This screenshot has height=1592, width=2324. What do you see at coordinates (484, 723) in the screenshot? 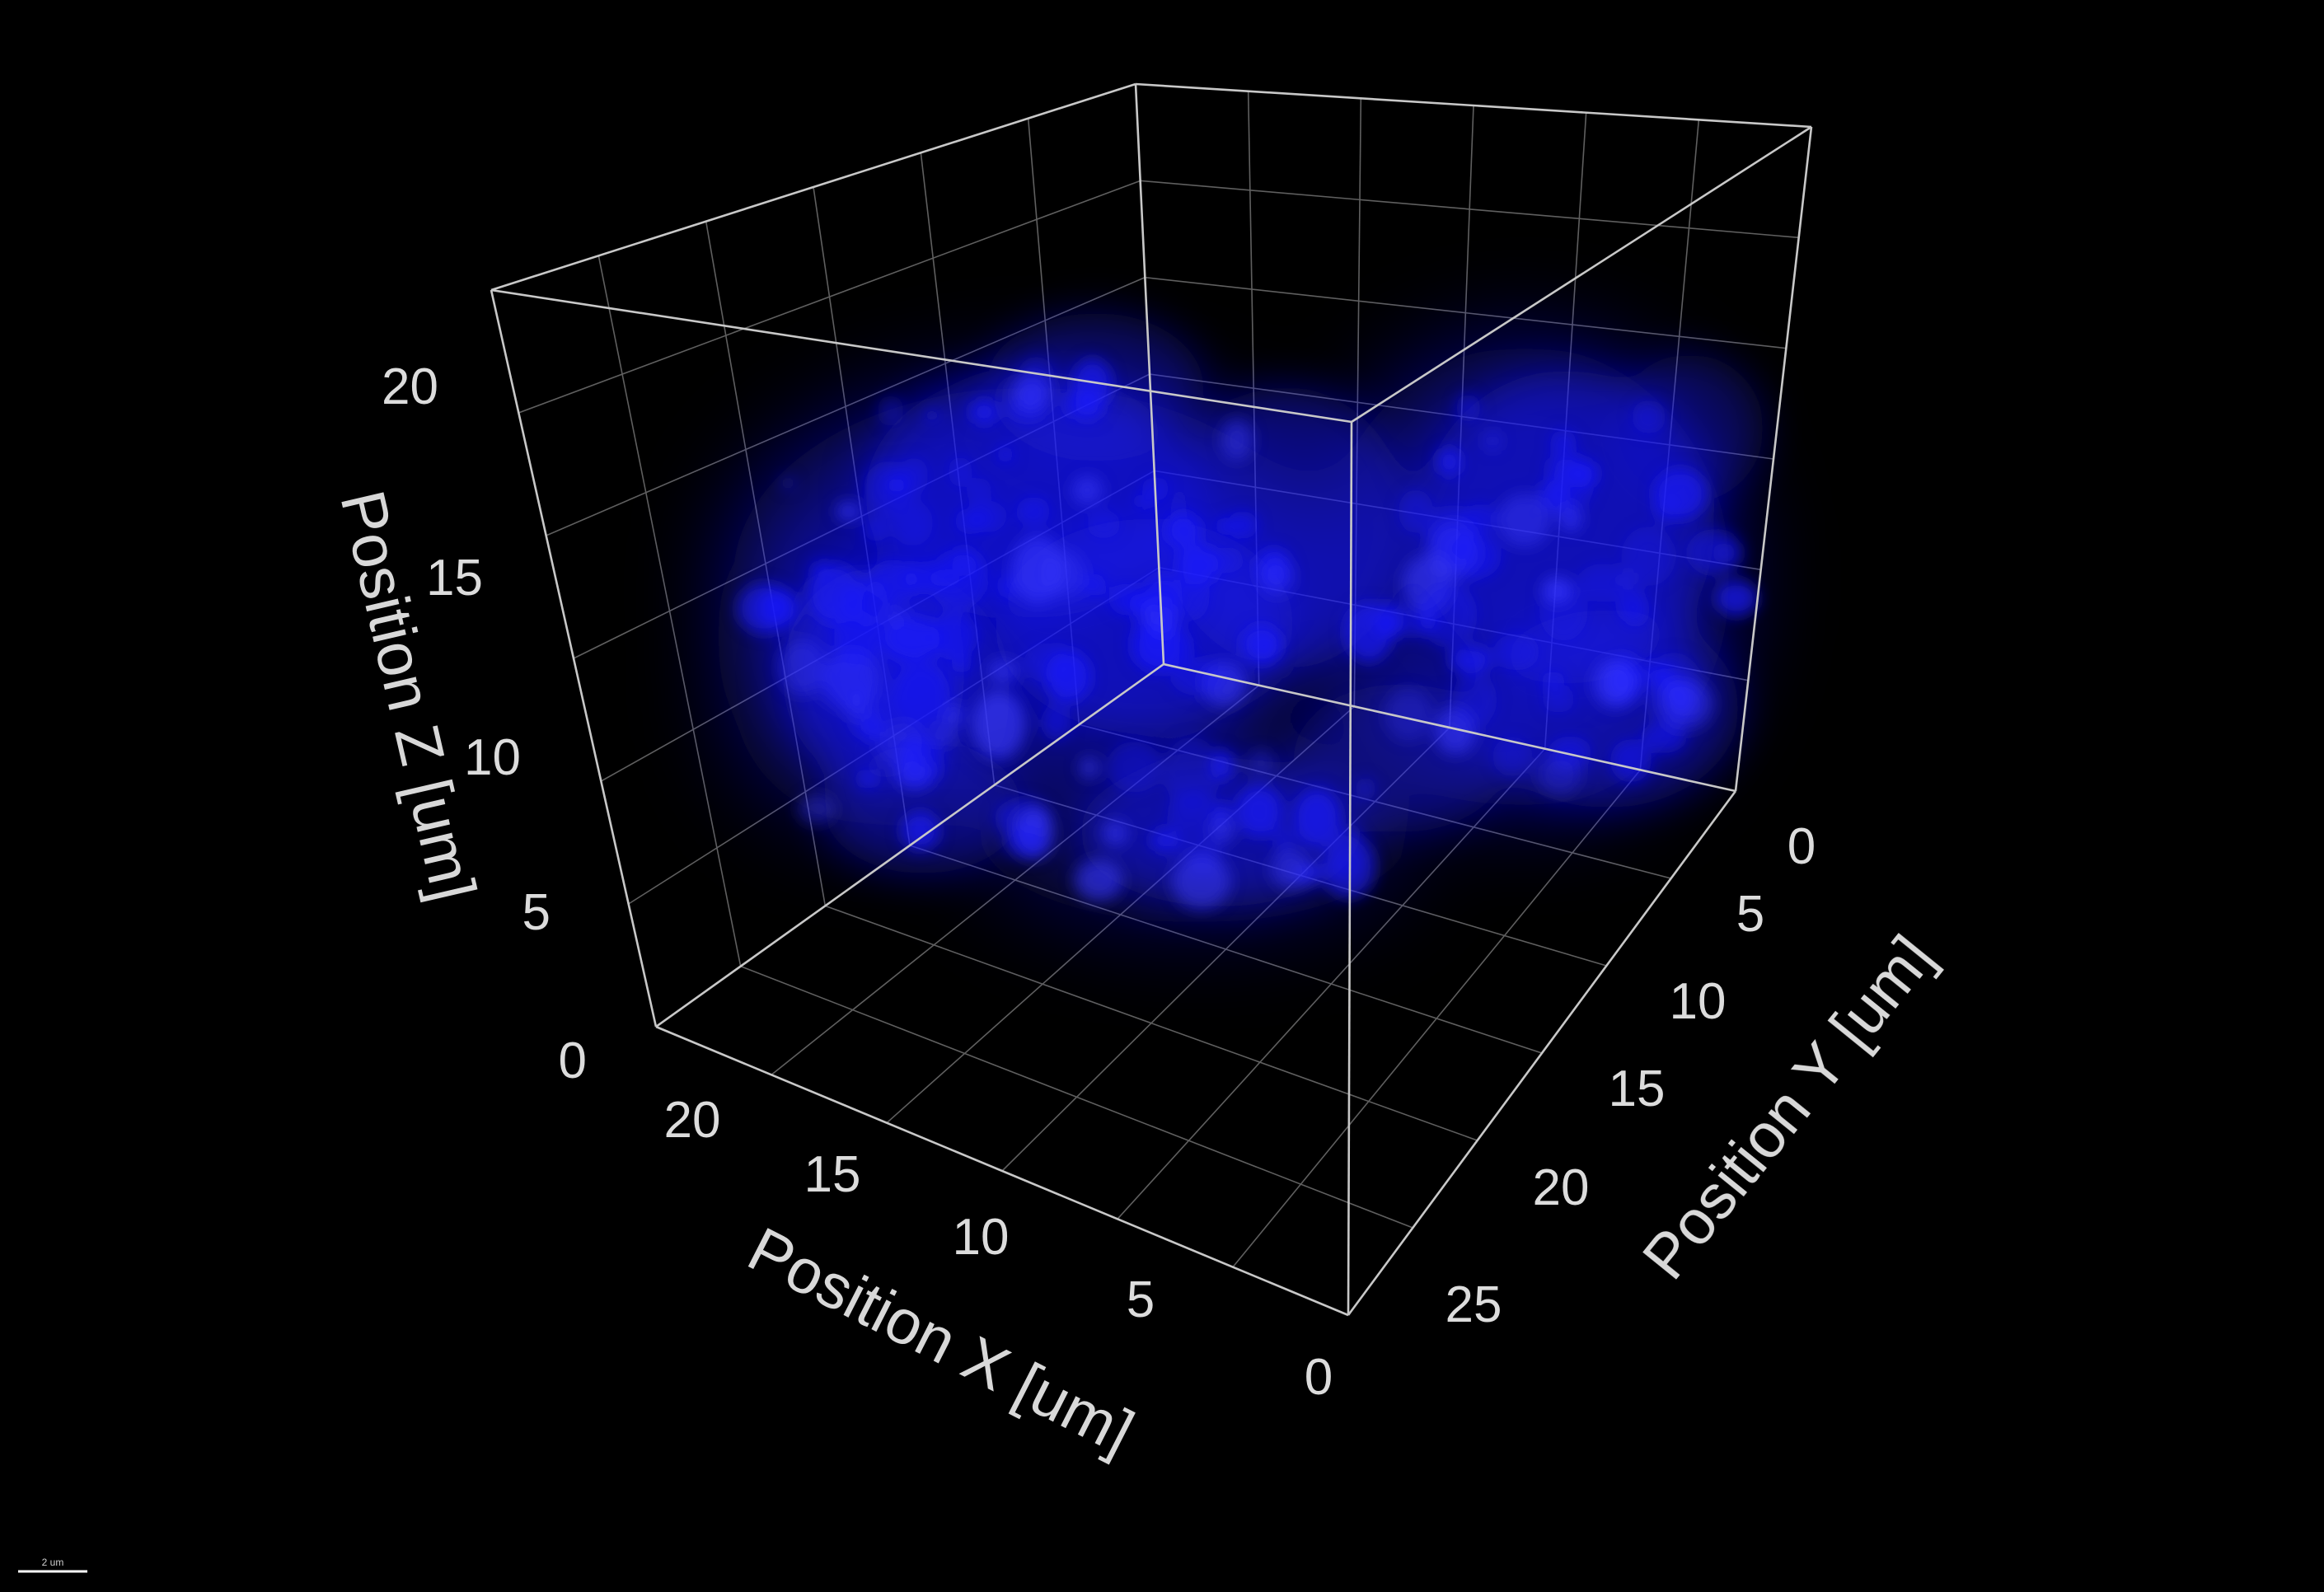
I see `z-axis-ticks: 0 5 10 15 20` at bounding box center [484, 723].